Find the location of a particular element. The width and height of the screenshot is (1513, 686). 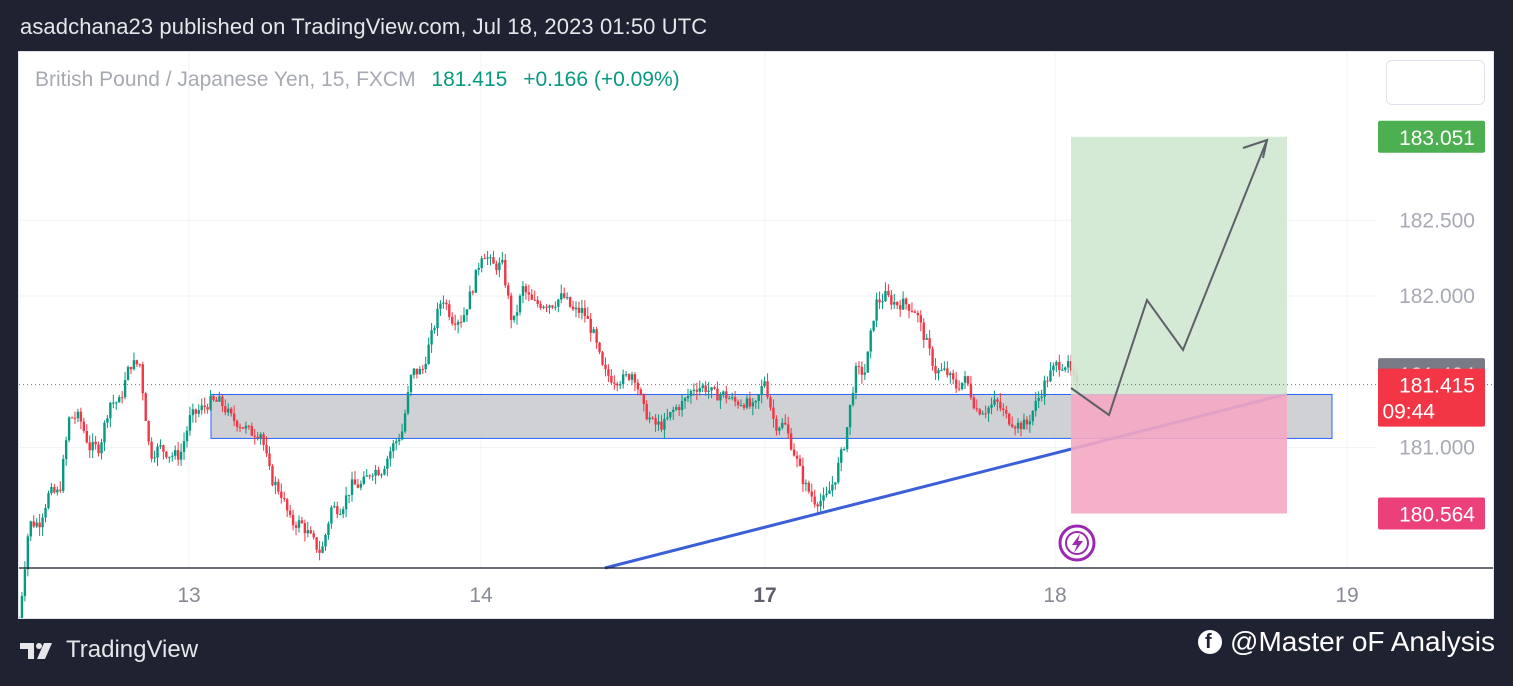

chart-control-box is located at coordinates (1435, 82).